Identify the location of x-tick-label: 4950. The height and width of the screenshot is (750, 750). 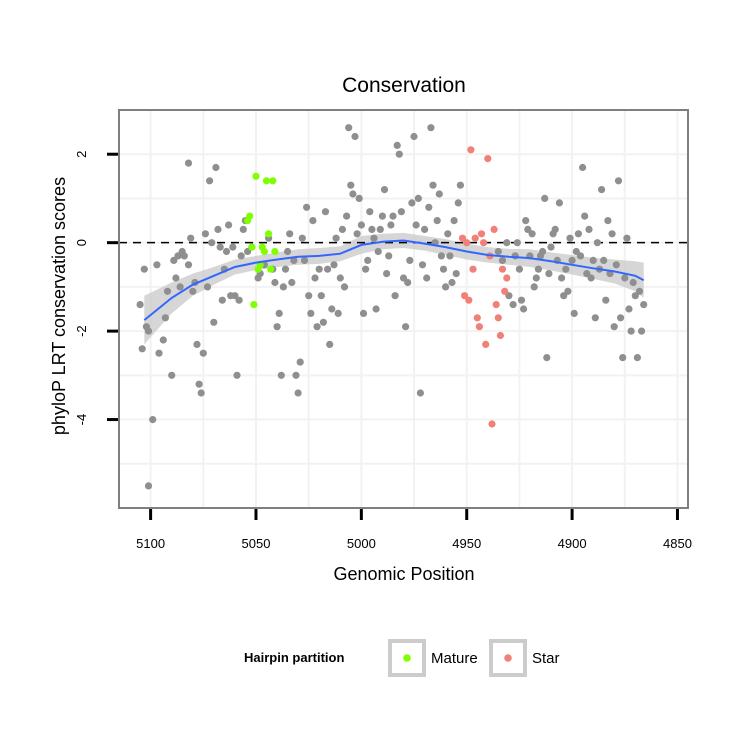
(466, 543).